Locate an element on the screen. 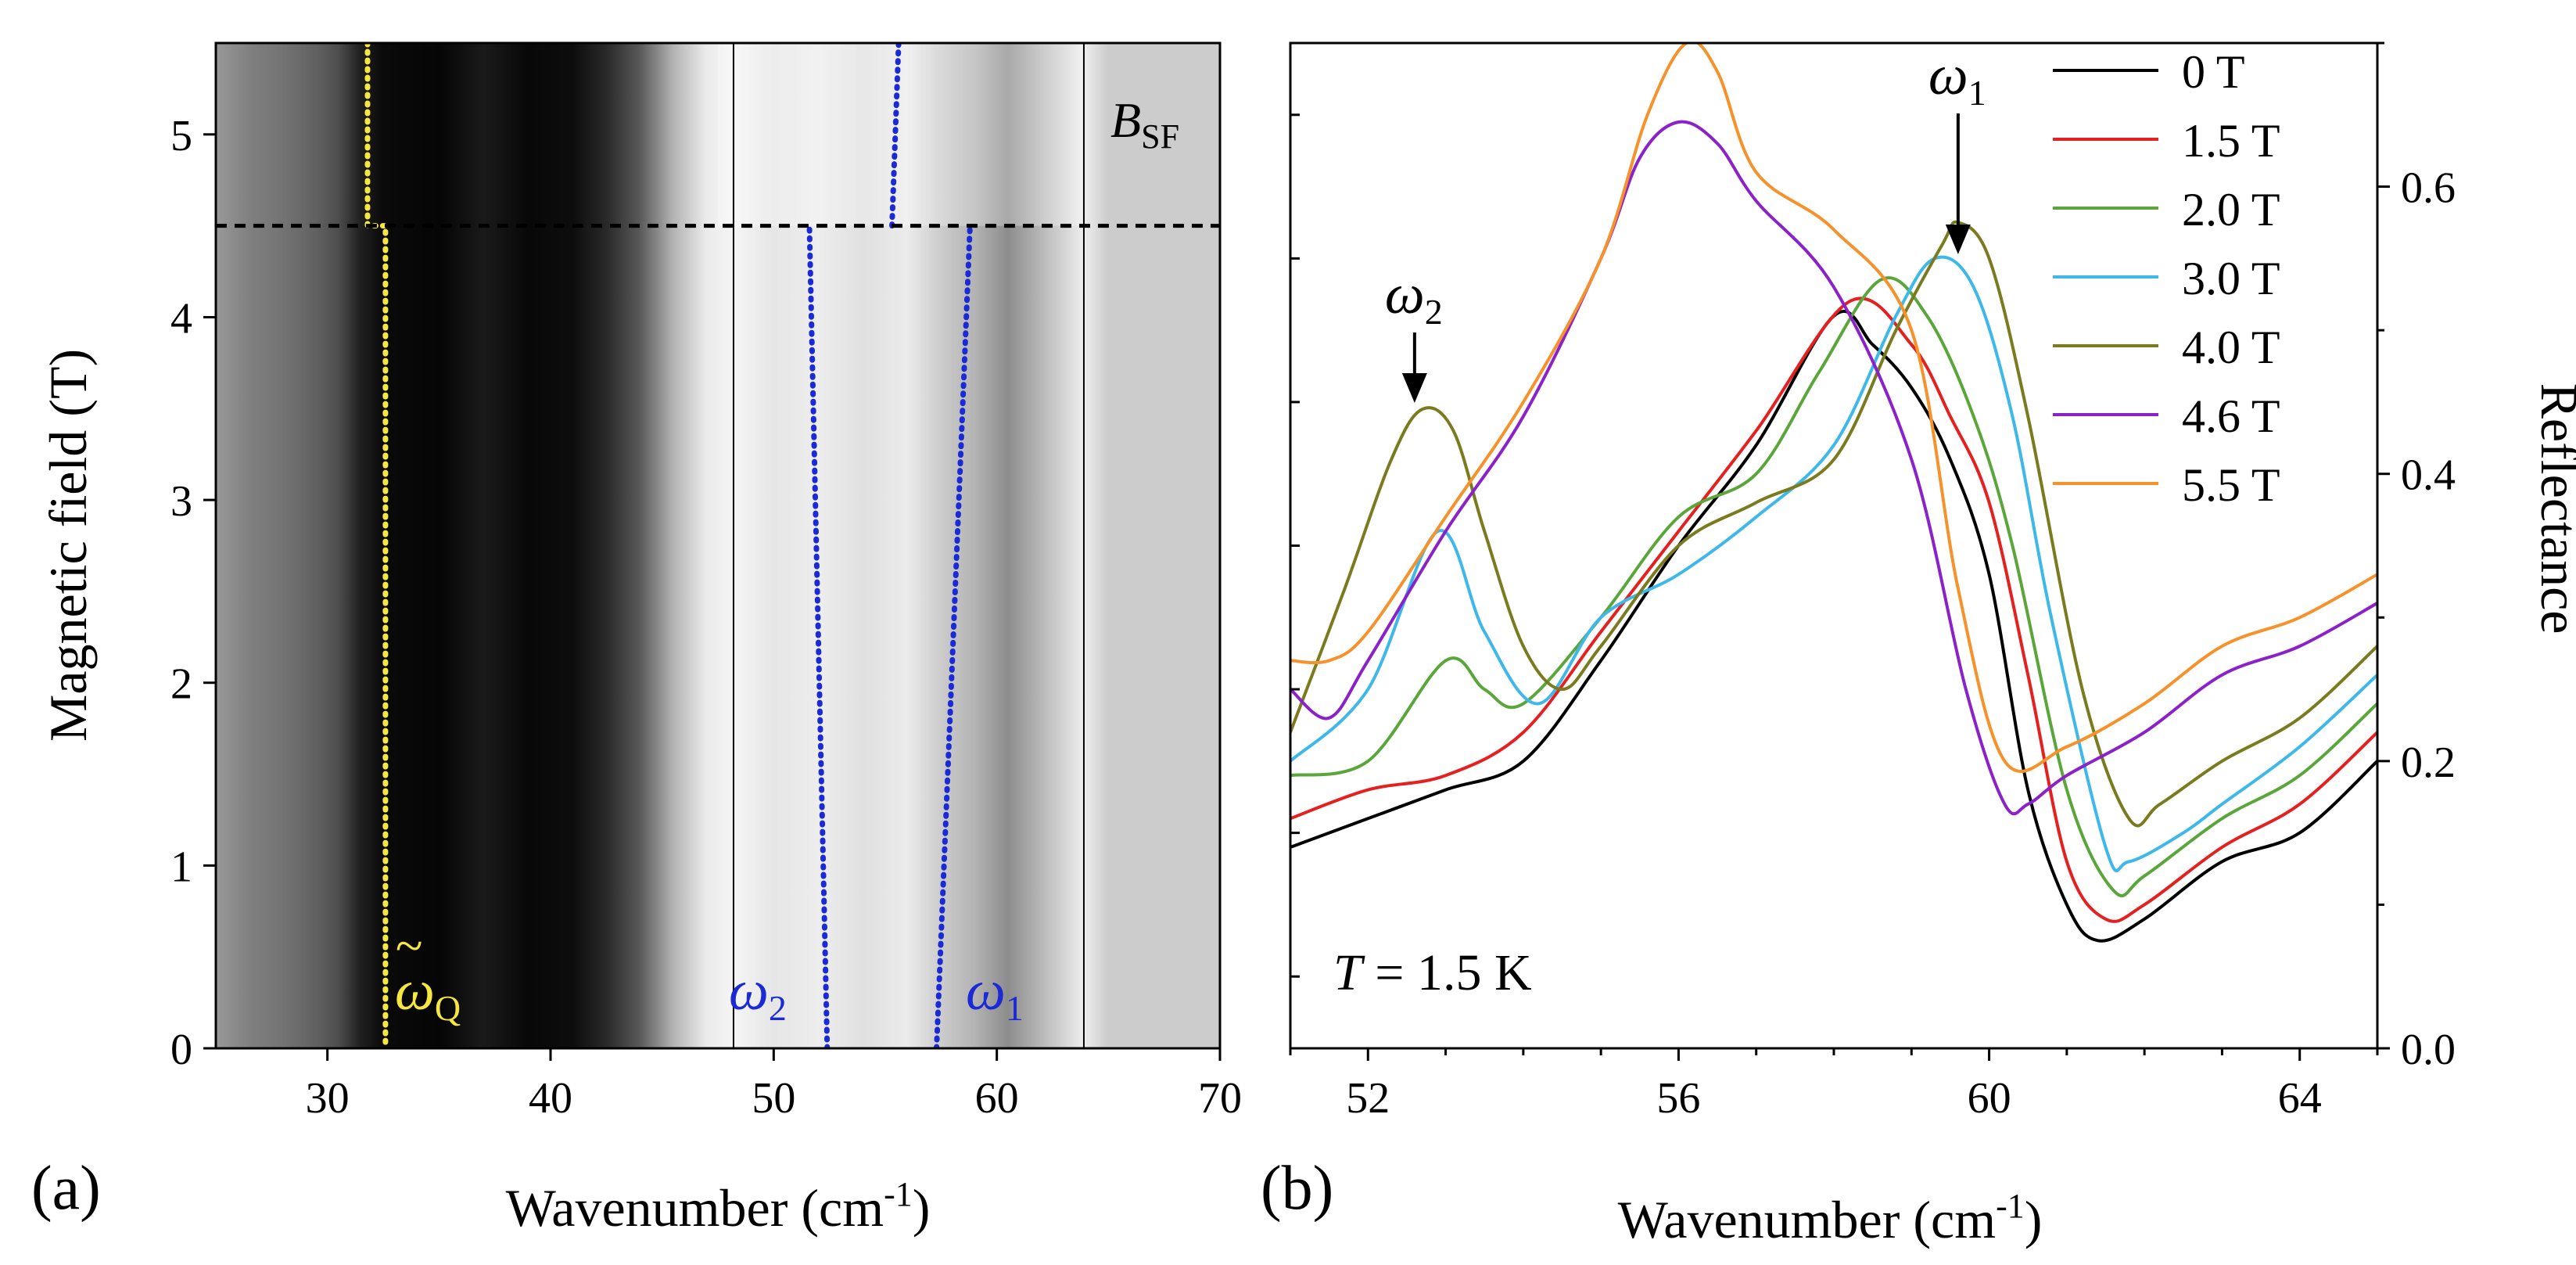 Image resolution: width=2576 pixels, height=1265 pixels. y-tick-label-a: 1 is located at coordinates (181, 867).